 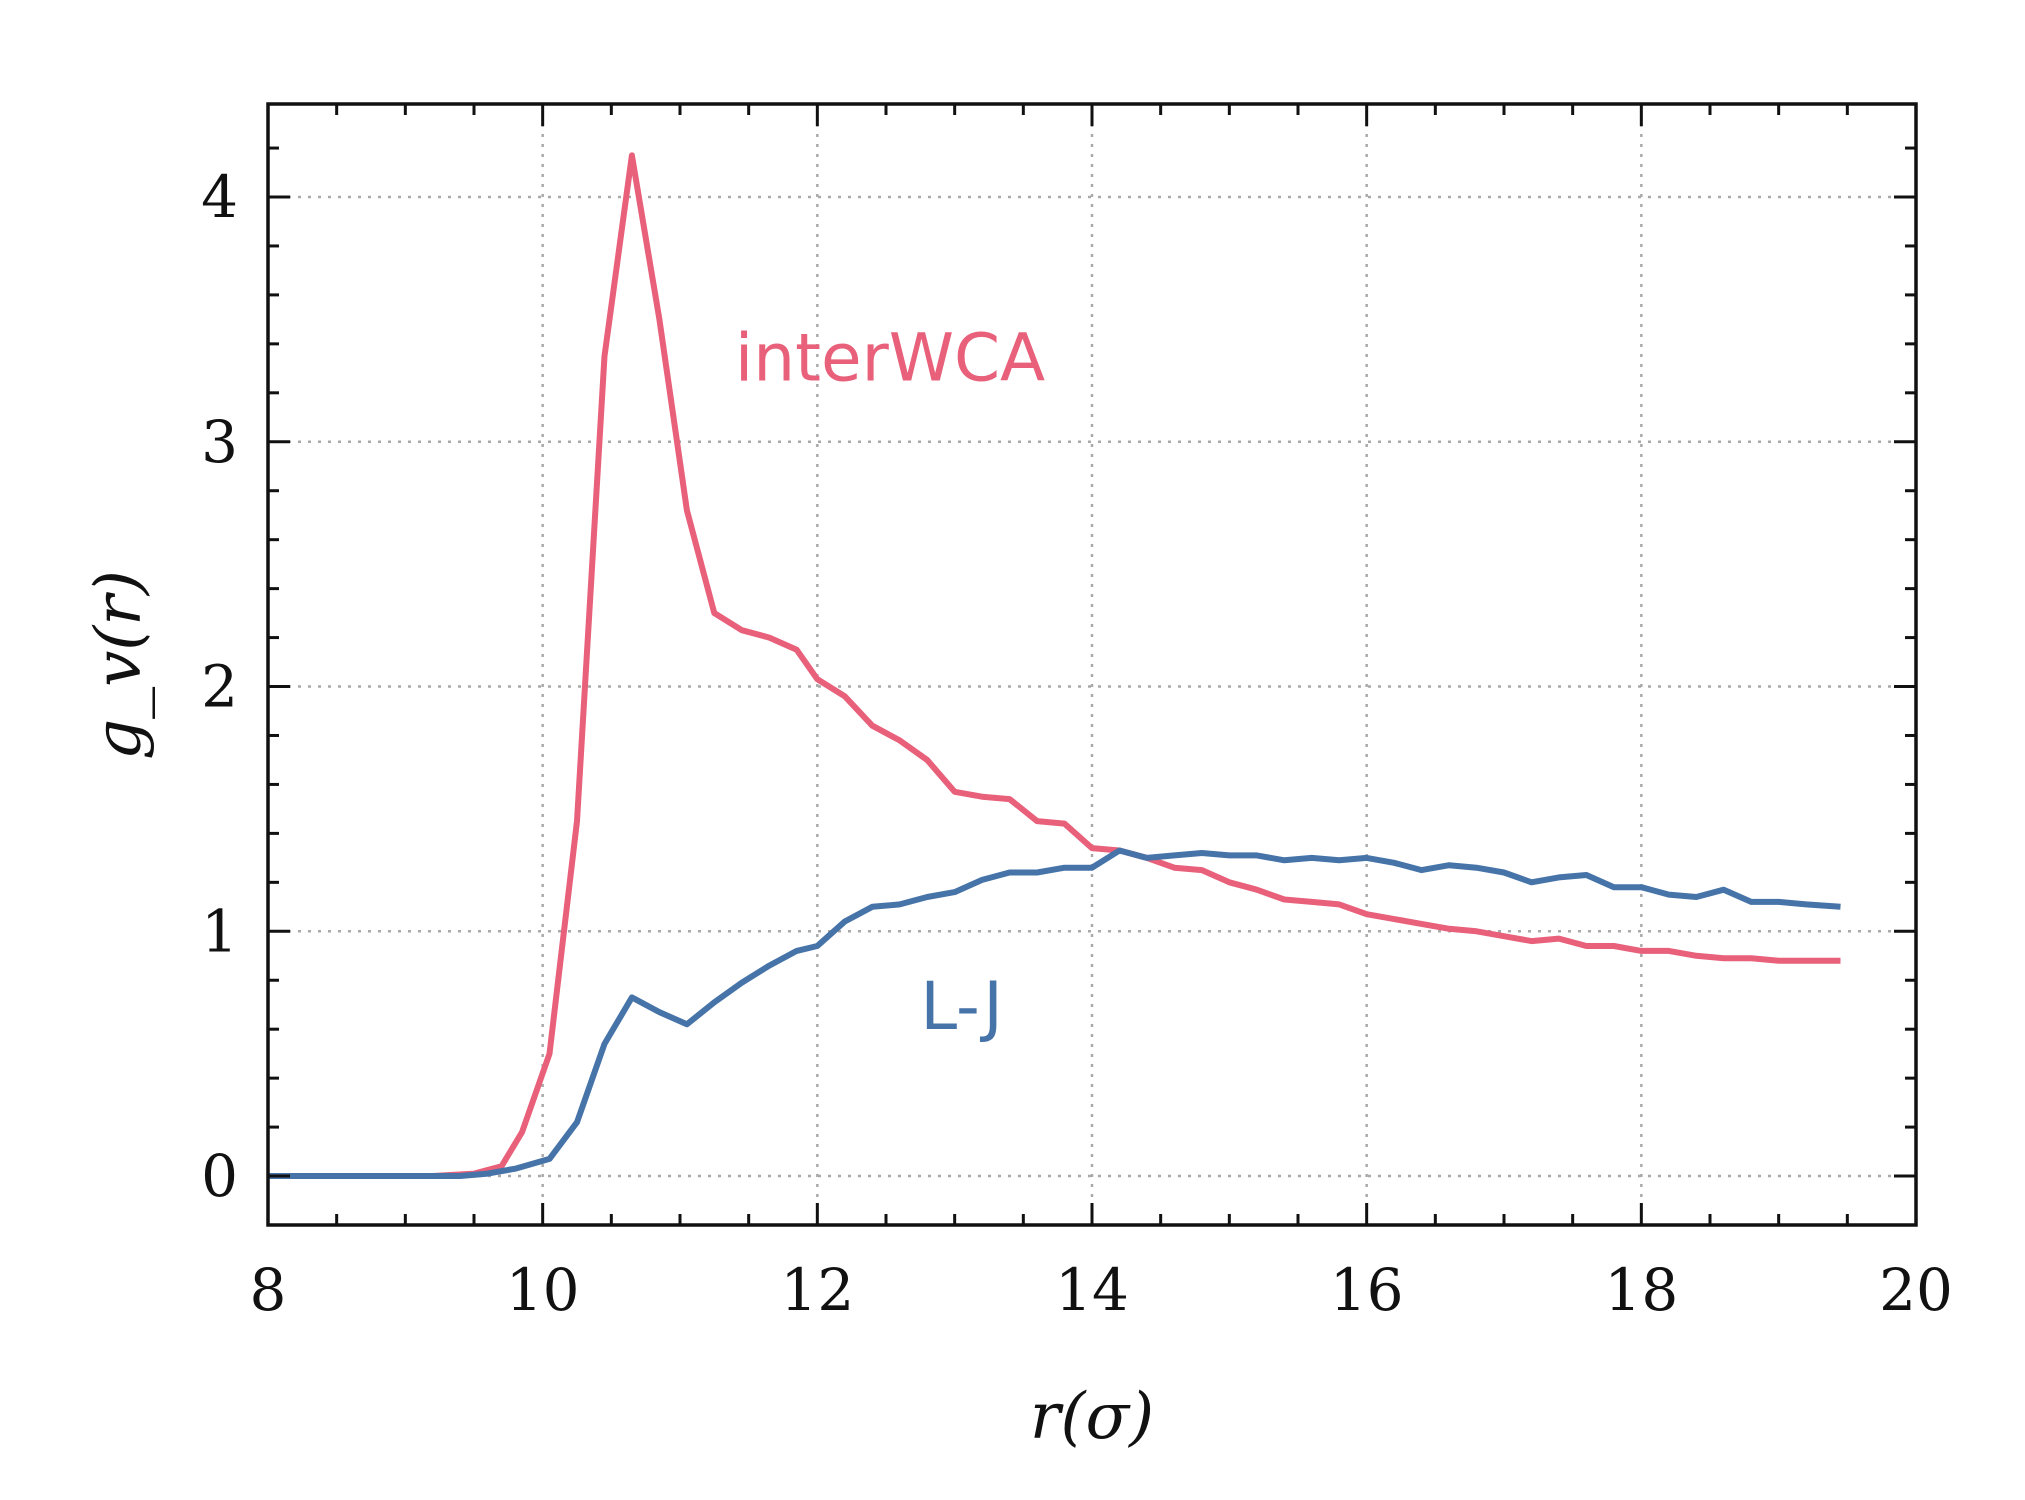 I want to click on y-tick-label: 3, so click(x=219, y=442).